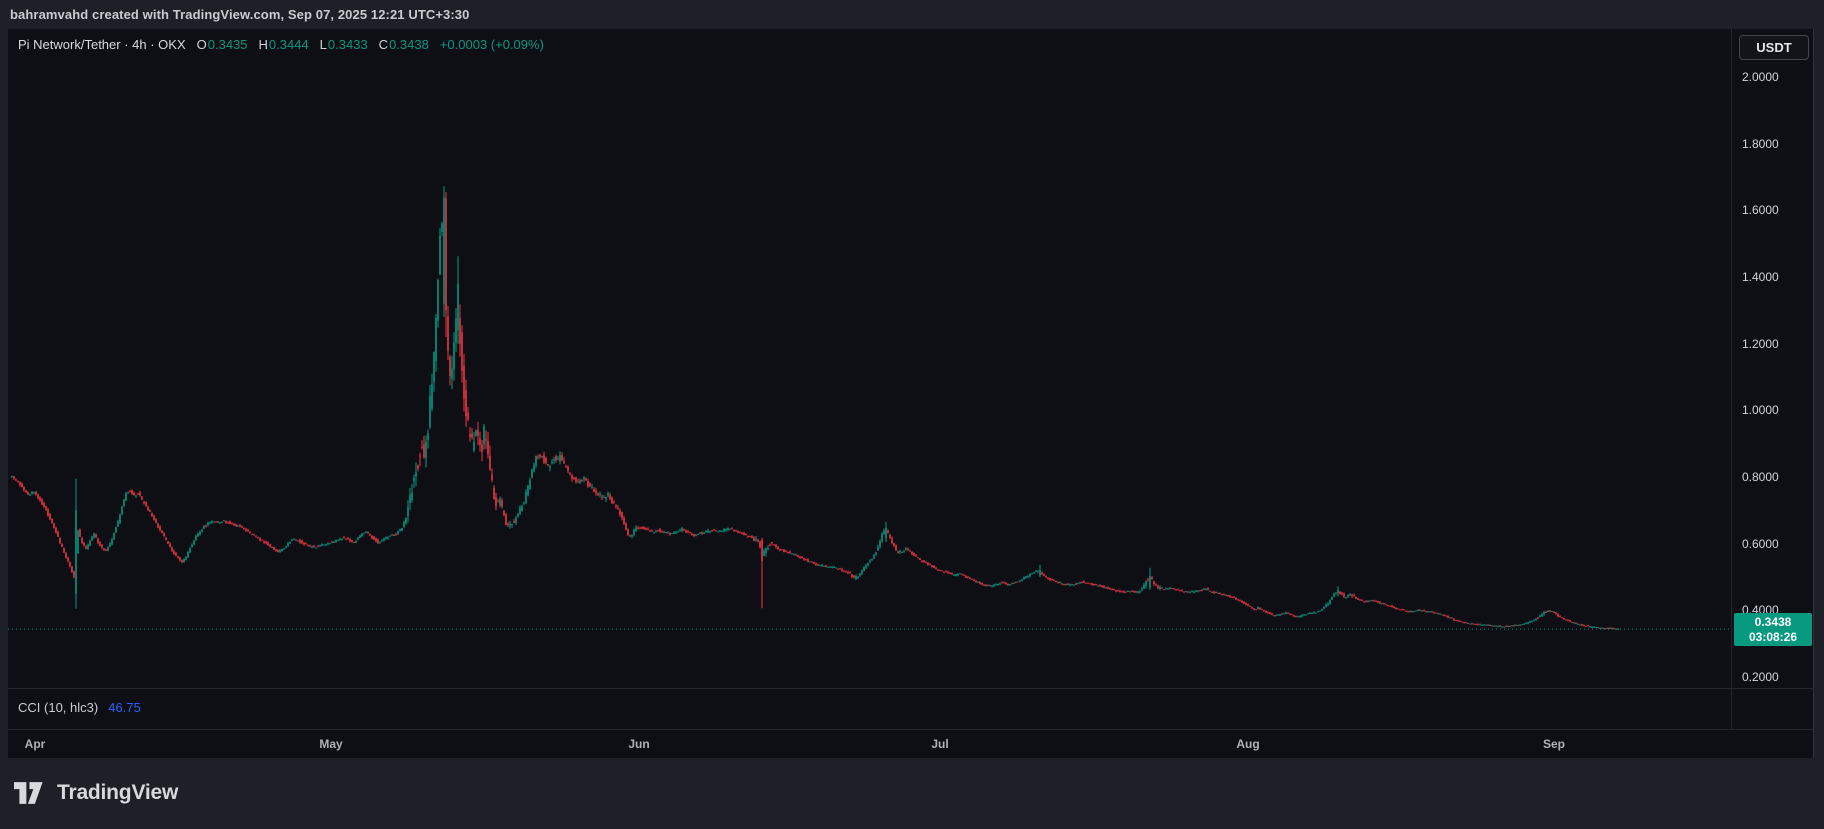 This screenshot has width=1824, height=829. What do you see at coordinates (118, 792) in the screenshot?
I see `tradingview-logo-text: TradingView` at bounding box center [118, 792].